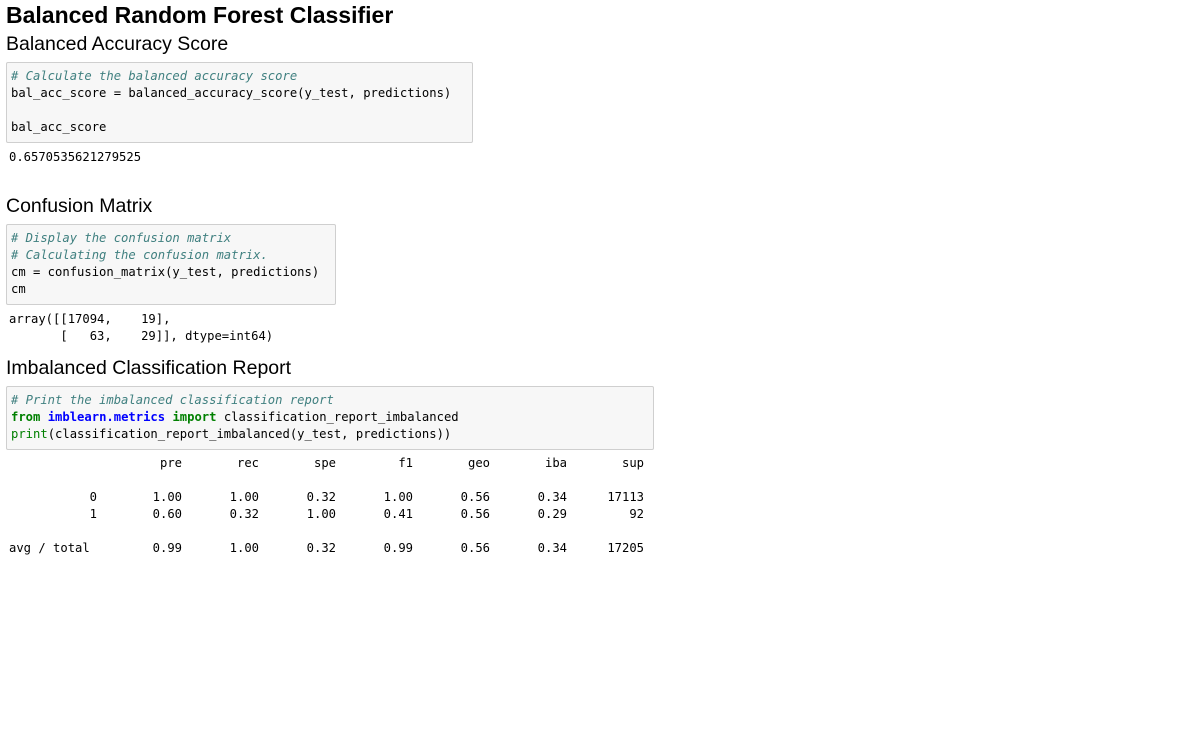 The image size is (1181, 745). I want to click on report-cell: 92, so click(636, 514).